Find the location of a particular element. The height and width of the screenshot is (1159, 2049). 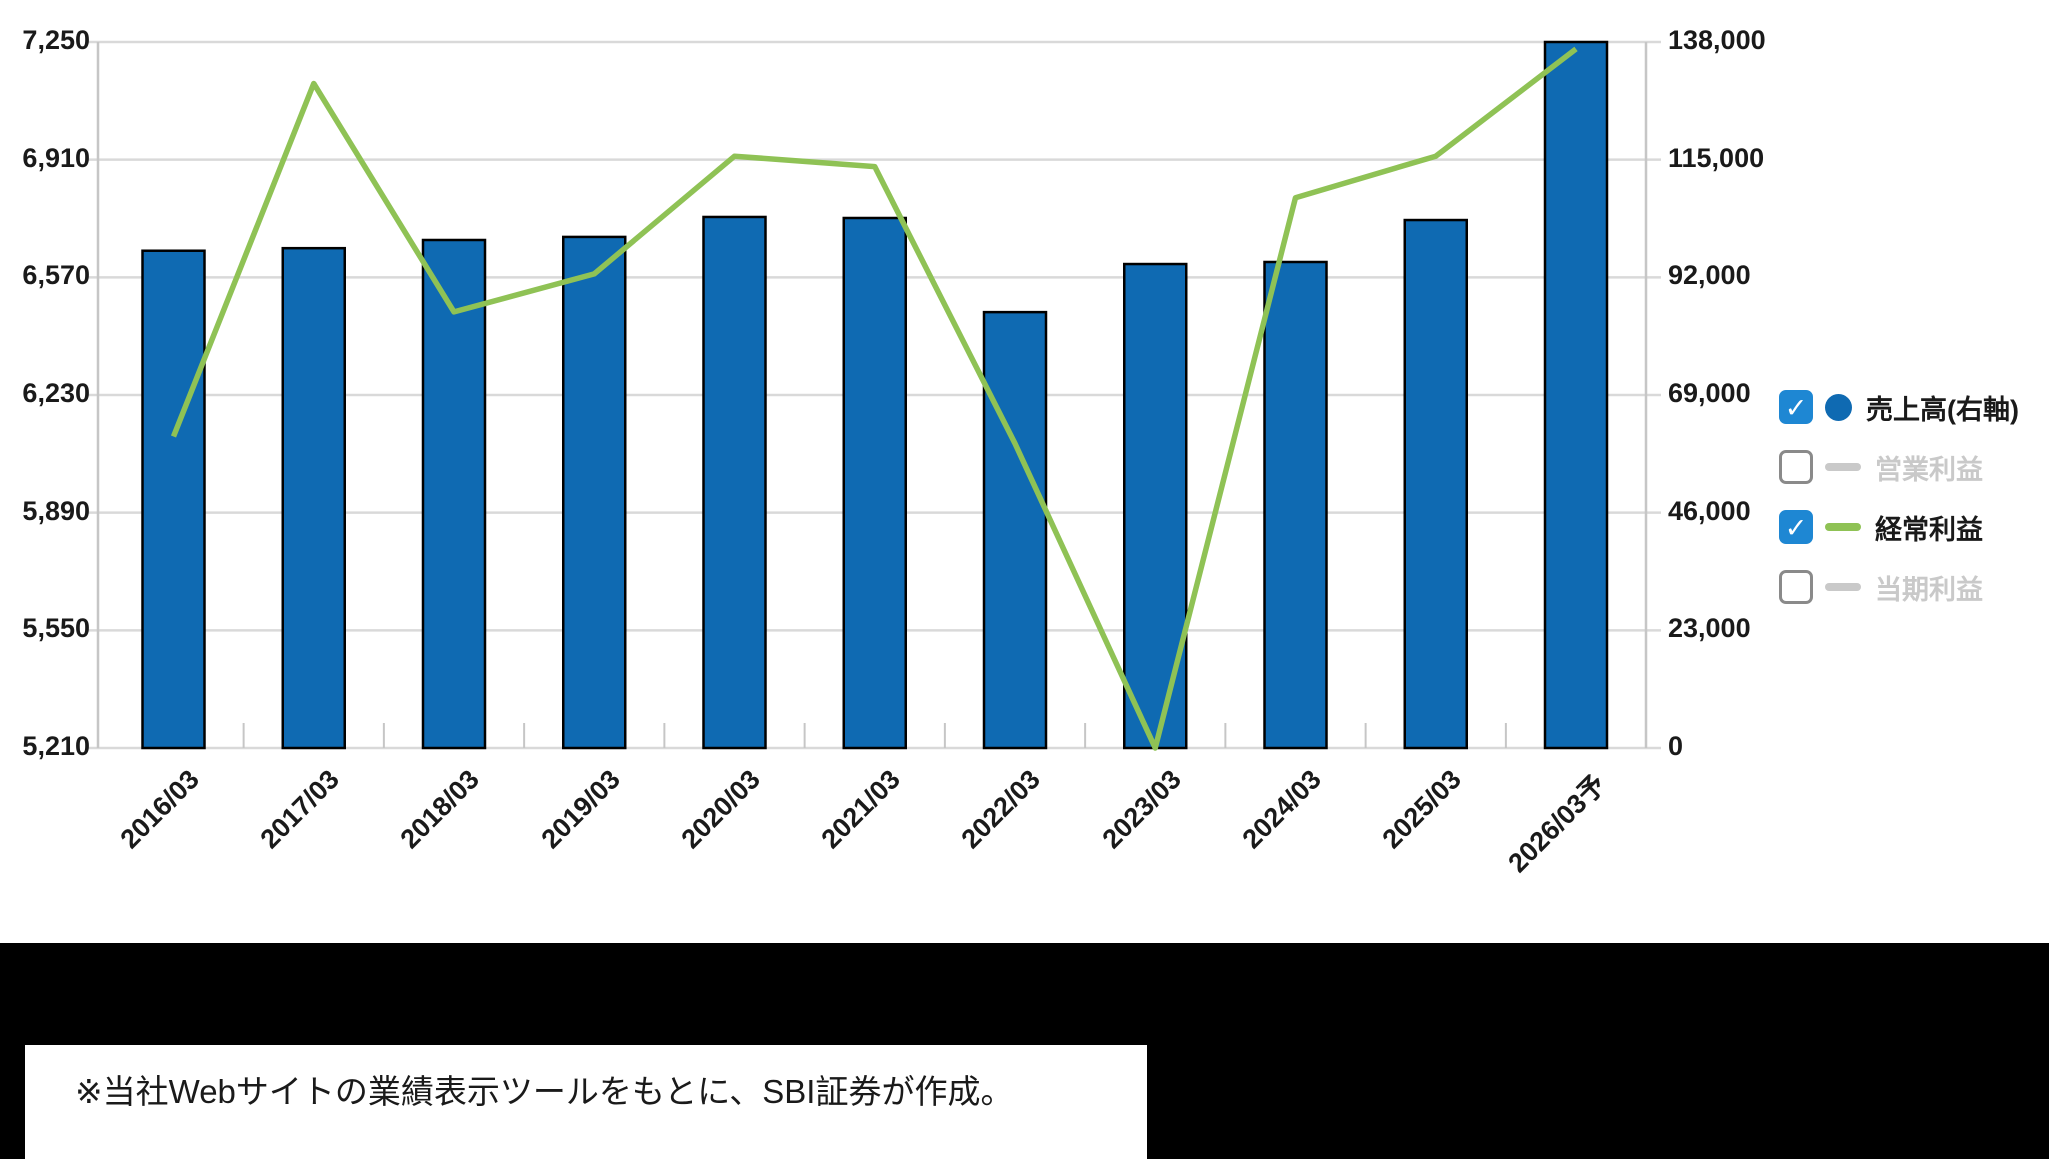

bar-2016/03 is located at coordinates (173, 499).